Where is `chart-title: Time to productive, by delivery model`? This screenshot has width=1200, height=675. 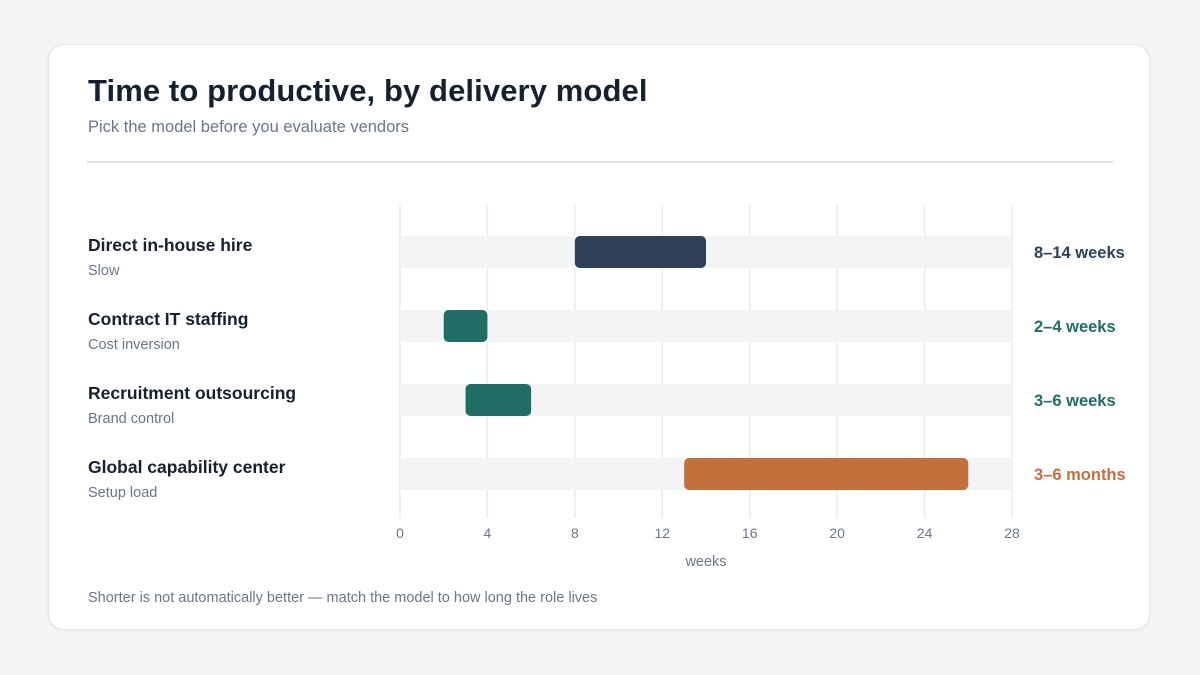
chart-title: Time to productive, by delivery model is located at coordinates (368, 90).